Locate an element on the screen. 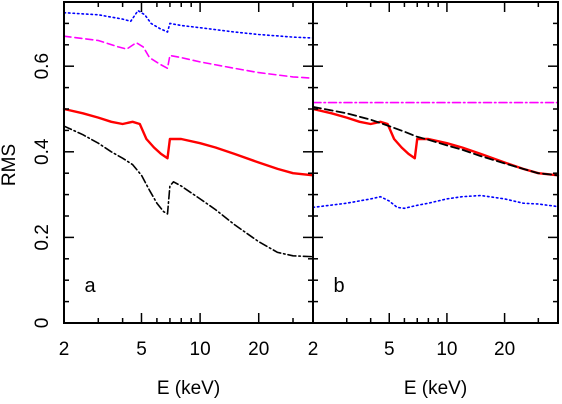 The height and width of the screenshot is (404, 562). panel-b-series-3-line is located at coordinates (435, 141).